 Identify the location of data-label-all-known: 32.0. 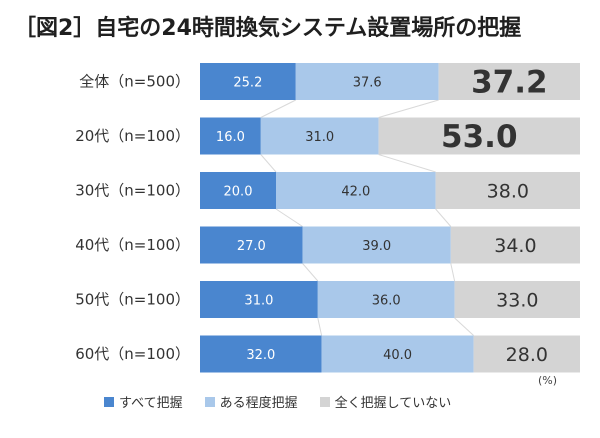
(260, 355).